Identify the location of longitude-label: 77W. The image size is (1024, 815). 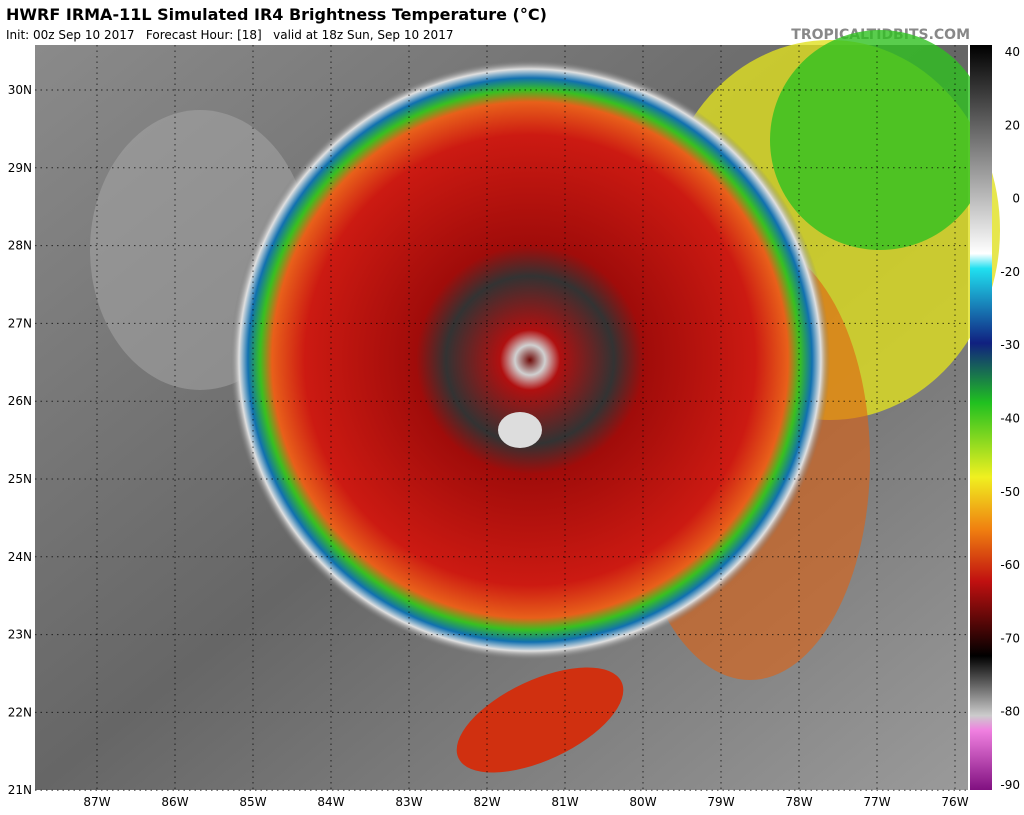
(876, 802).